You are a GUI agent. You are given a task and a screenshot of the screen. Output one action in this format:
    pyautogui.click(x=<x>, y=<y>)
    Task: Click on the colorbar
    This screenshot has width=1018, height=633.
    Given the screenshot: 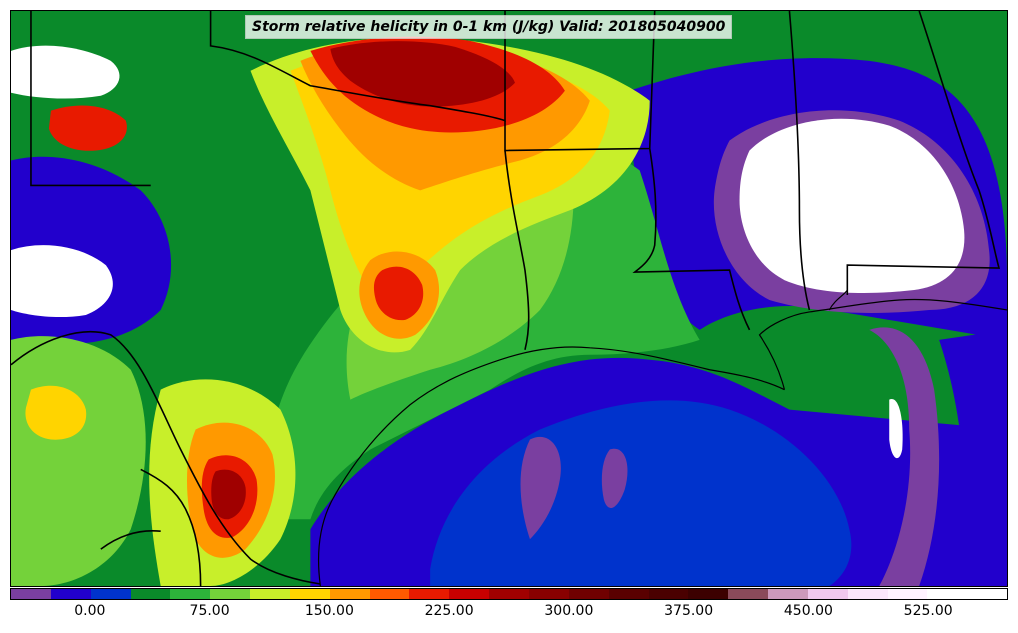 What is the action you would take?
    pyautogui.click(x=509, y=594)
    